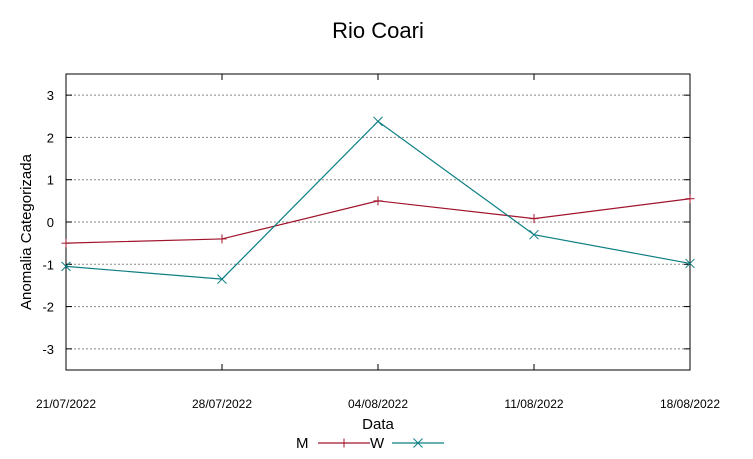  What do you see at coordinates (378, 404) in the screenshot?
I see `x-tick-label: 04/08/2022` at bounding box center [378, 404].